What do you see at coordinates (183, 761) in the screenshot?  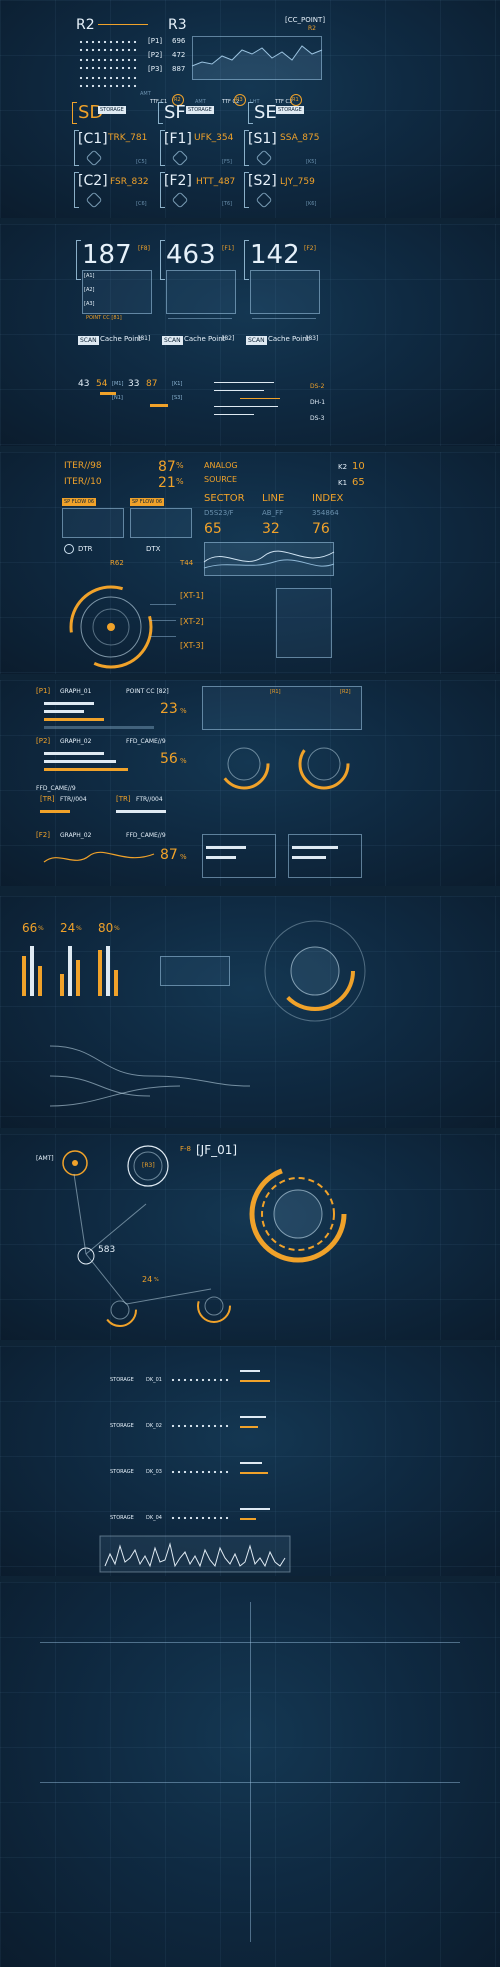 I see `graph2-sign: %` at bounding box center [183, 761].